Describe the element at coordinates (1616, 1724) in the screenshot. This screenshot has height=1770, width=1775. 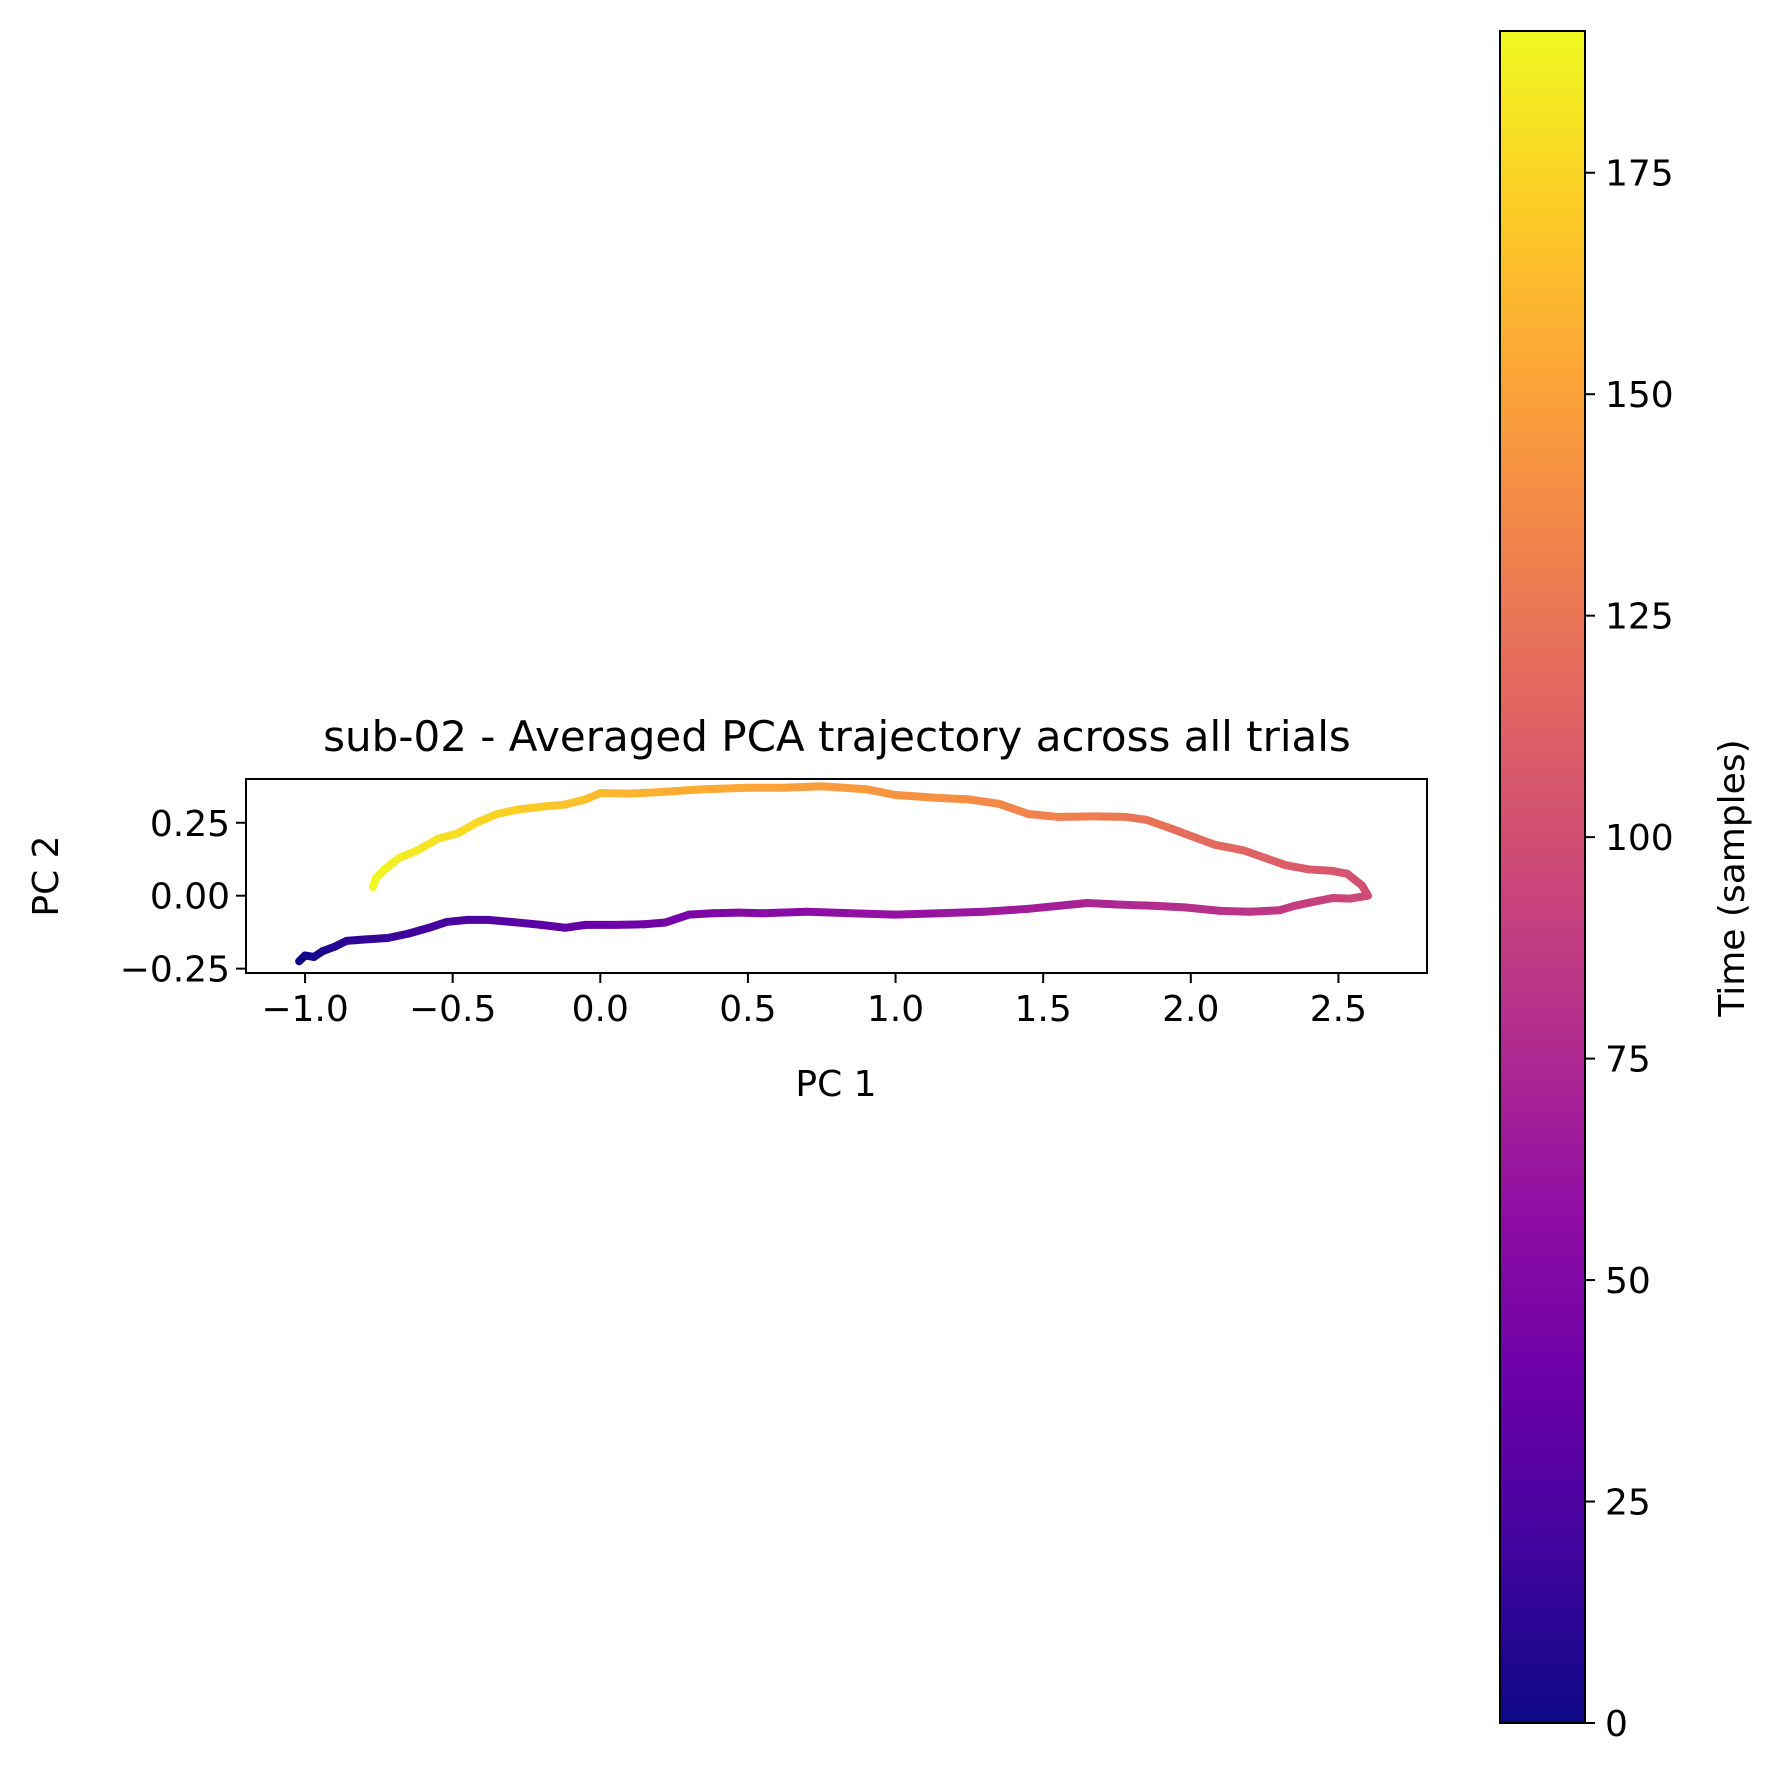
I see `colorbar-tick-label: 0` at that location.